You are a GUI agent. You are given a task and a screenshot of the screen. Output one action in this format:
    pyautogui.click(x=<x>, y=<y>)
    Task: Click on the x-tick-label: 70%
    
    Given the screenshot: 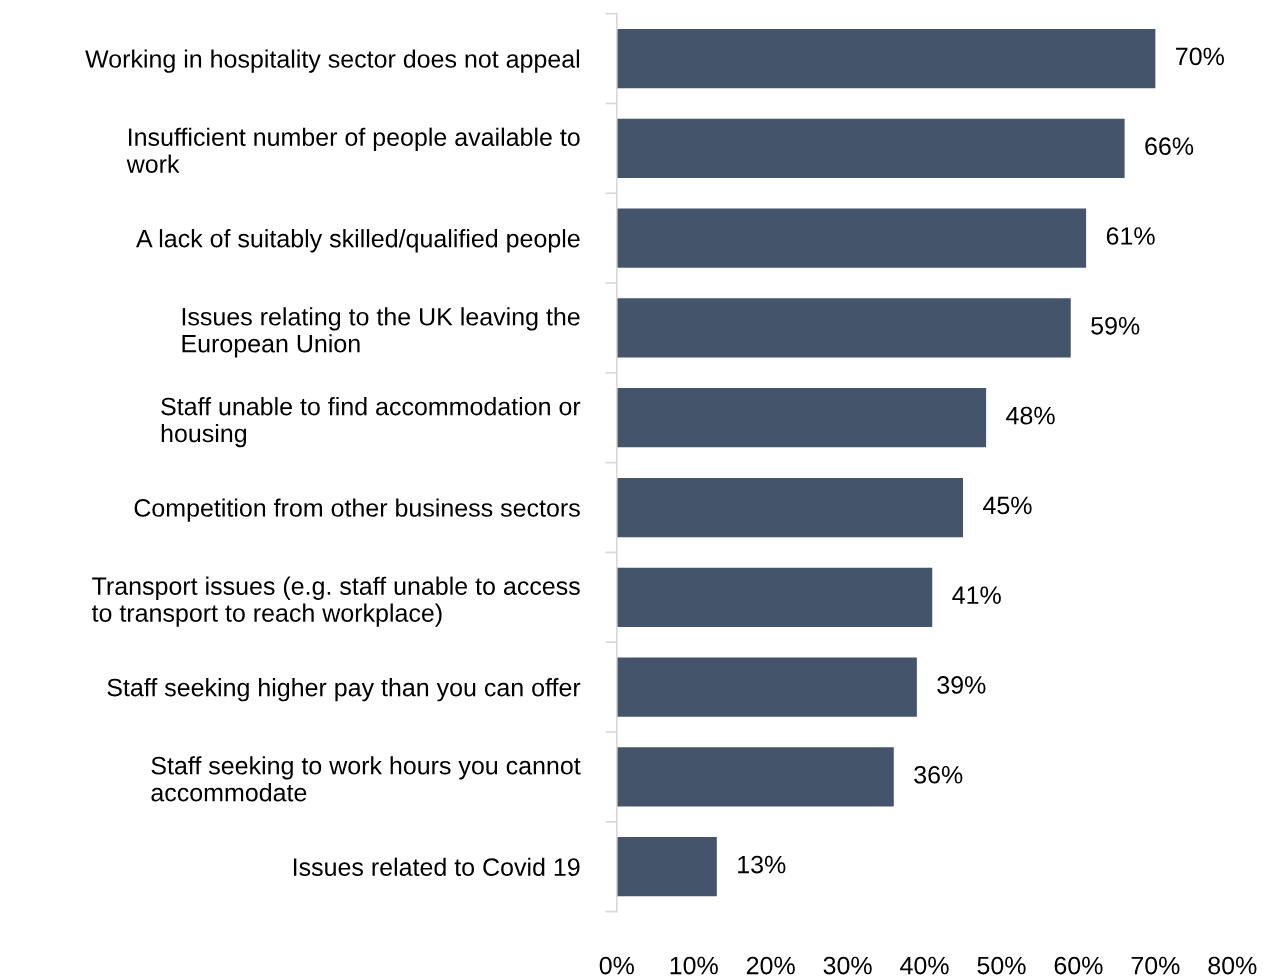 What is the action you would take?
    pyautogui.click(x=1155, y=965)
    